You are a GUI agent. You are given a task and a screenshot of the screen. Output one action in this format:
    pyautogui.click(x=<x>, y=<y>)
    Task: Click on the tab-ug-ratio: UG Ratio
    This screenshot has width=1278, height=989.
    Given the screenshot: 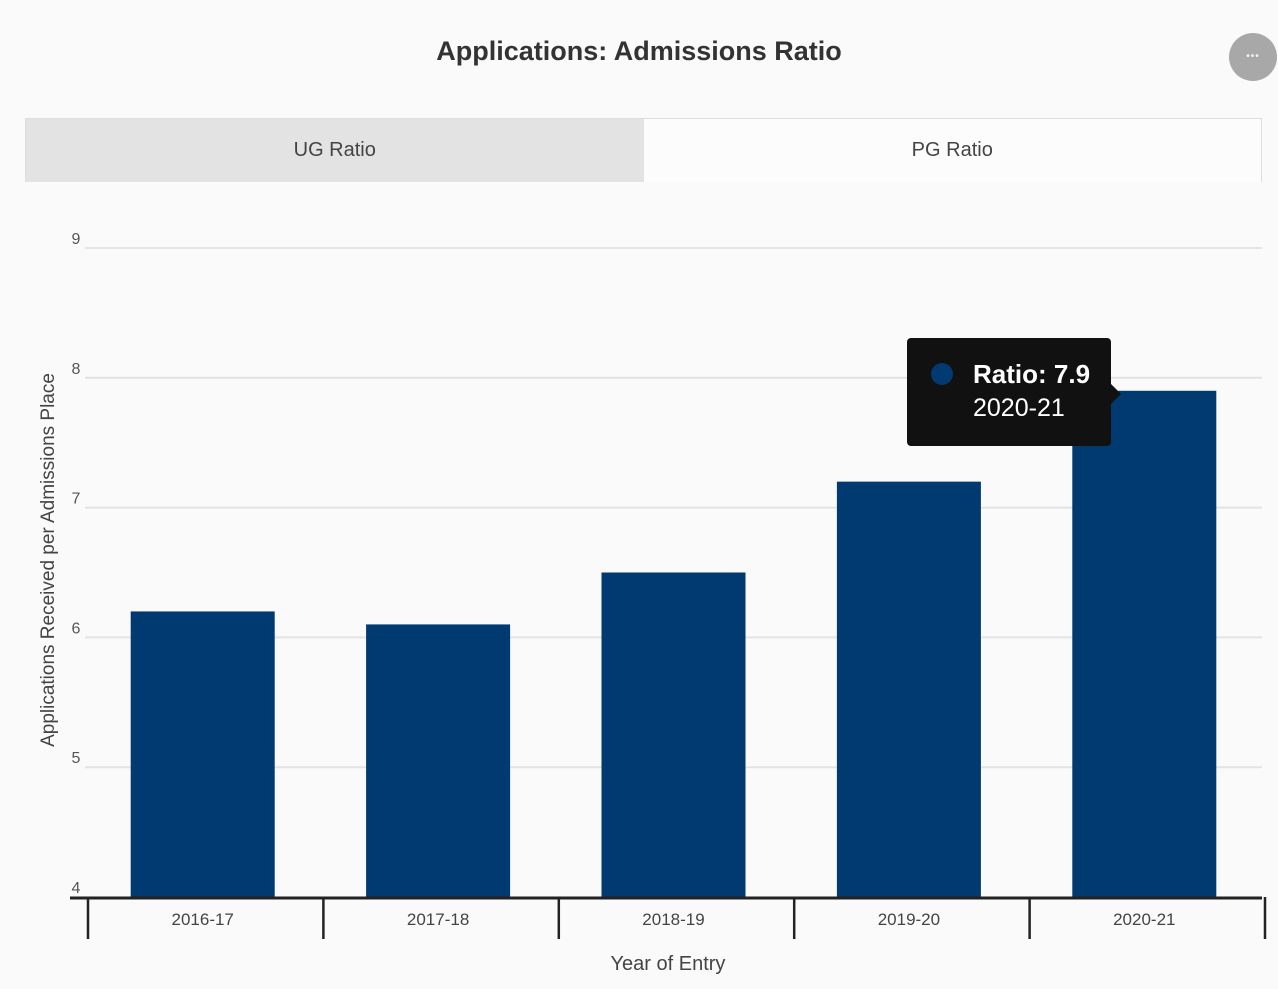 What is the action you would take?
    pyautogui.click(x=335, y=150)
    